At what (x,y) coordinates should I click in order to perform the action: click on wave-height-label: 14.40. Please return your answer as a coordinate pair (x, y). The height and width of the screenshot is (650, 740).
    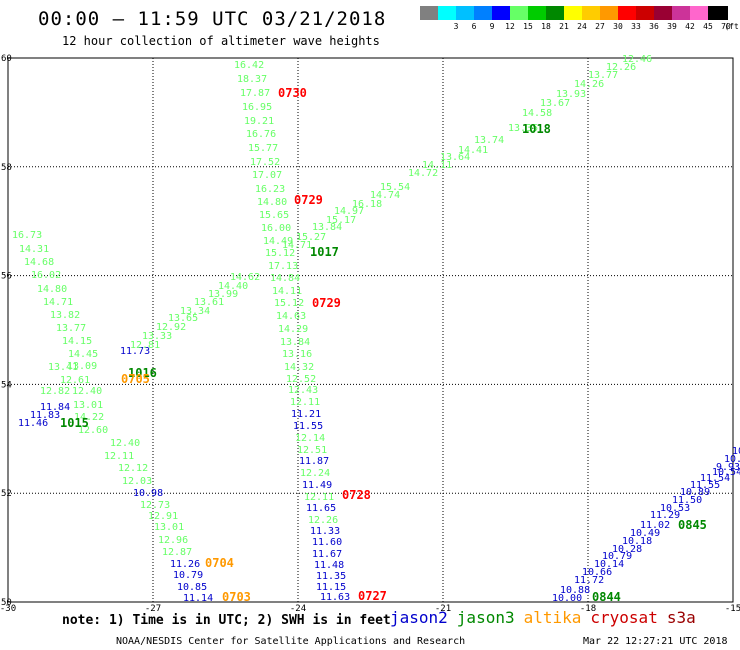
    Looking at the image, I should click on (233, 286).